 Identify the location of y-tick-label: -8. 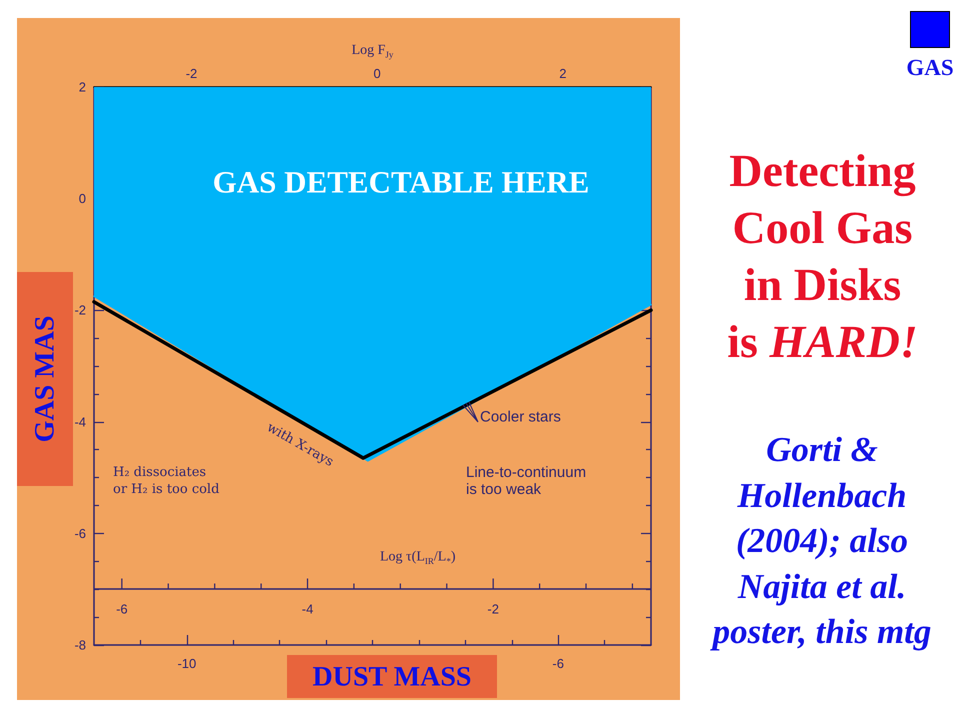
(80, 645).